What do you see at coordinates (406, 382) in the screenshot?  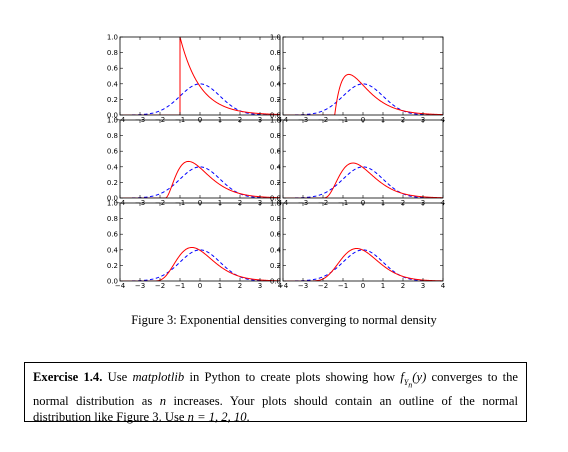 I see `math-sub-y: Y` at bounding box center [406, 382].